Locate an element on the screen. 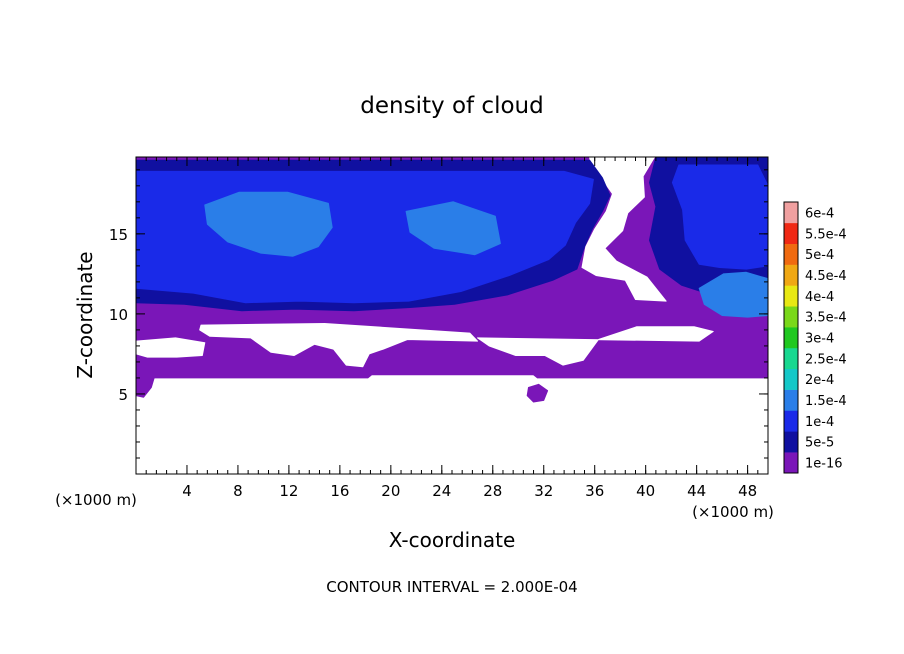 Image resolution: width=904 pixels, height=654 pixels. chart-title: density of cloud is located at coordinates (451, 106).